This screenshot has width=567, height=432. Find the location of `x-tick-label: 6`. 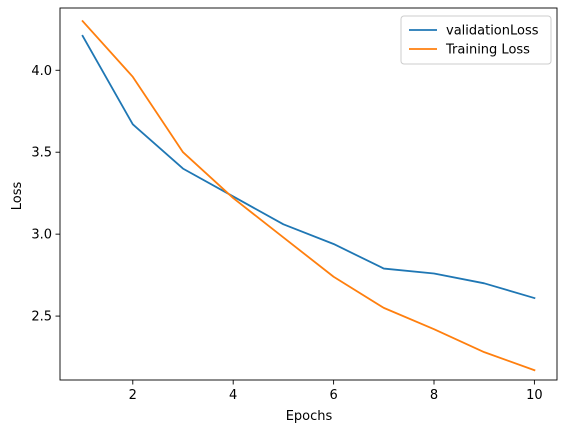

x-tick-label: 6 is located at coordinates (333, 395).